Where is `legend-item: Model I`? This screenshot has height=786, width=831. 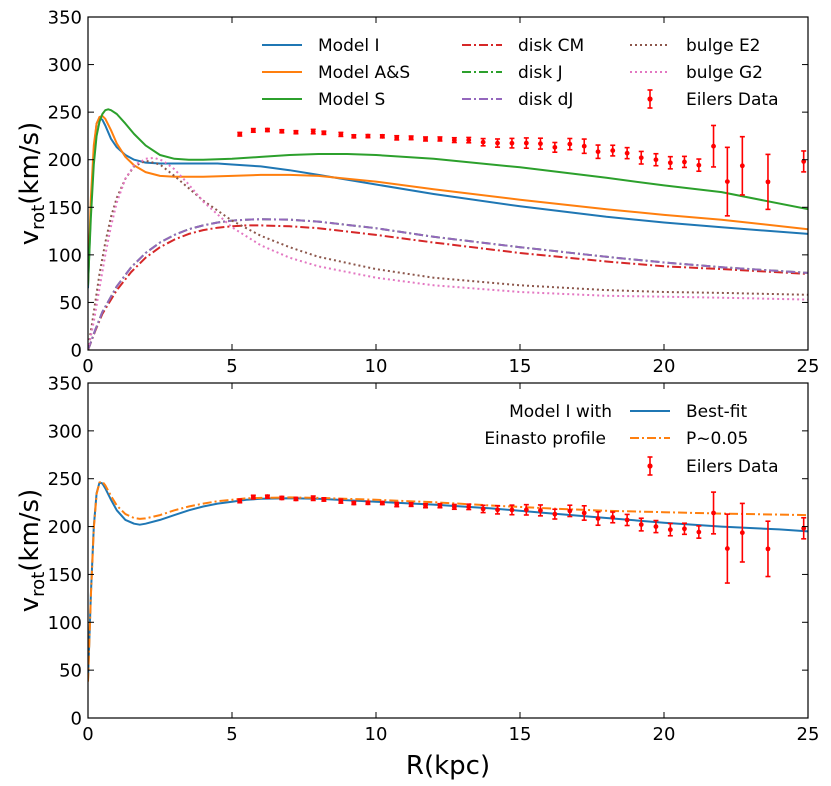
legend-item: Model I is located at coordinates (320, 46).